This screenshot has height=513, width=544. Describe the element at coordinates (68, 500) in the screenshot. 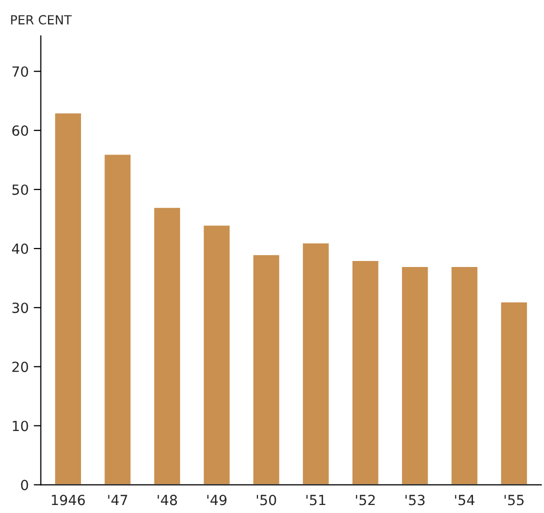

I see `x-tick-label: 1946` at that location.